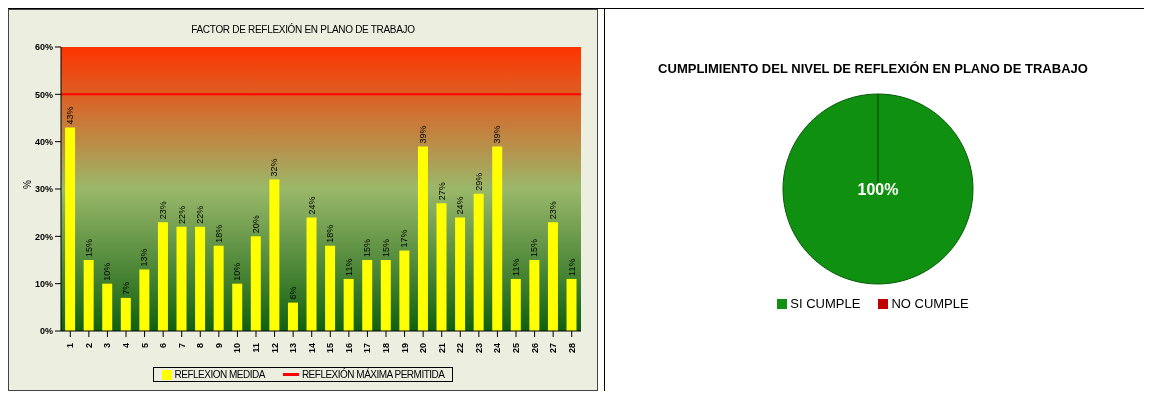  Describe the element at coordinates (303, 29) in the screenshot. I see `chart-title: FACTOR DE REFLEXIÓN EN PLANO DE TRABAJO` at that location.